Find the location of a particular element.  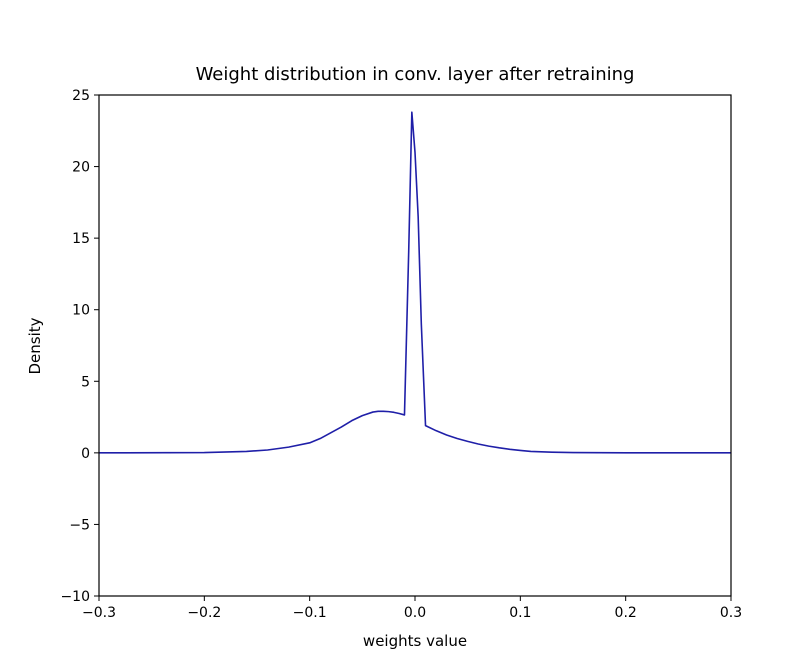

x-tick-label: −0.2 is located at coordinates (204, 613).